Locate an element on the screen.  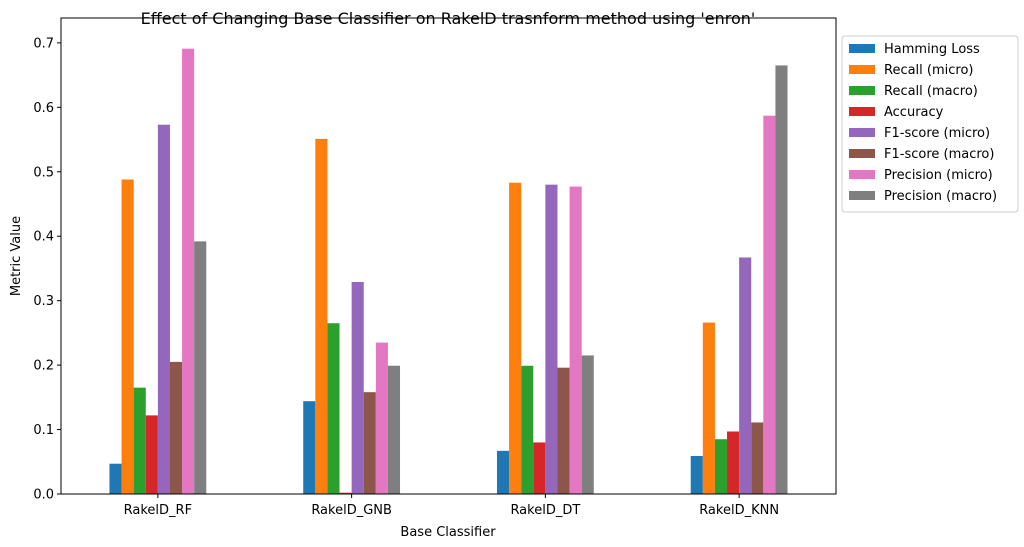
legend-label: F1-score (micro) is located at coordinates (937, 133).